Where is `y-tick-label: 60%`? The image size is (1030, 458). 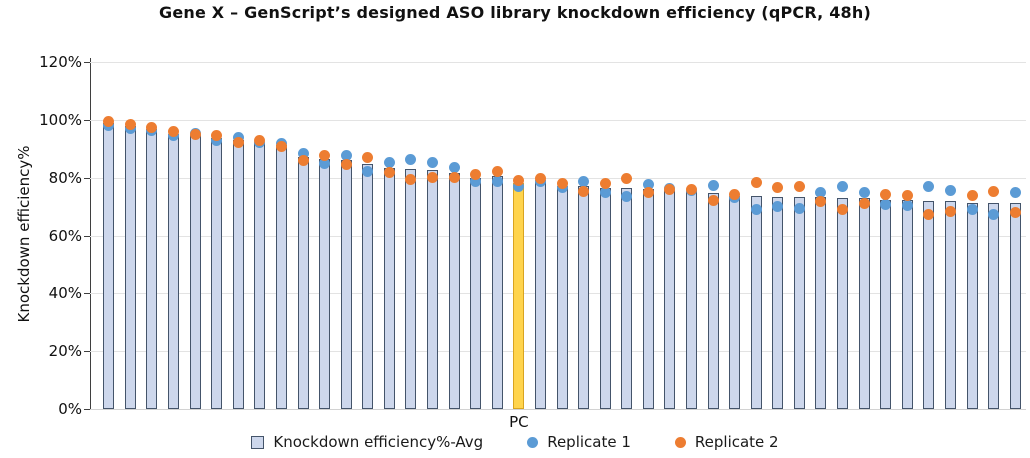
y-tick-label: 60% is located at coordinates (65, 235).